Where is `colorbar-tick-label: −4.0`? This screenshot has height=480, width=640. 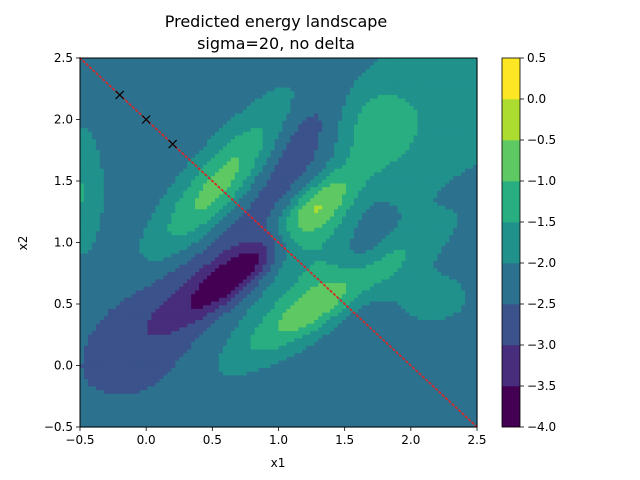 colorbar-tick-label: −4.0 is located at coordinates (541, 427).